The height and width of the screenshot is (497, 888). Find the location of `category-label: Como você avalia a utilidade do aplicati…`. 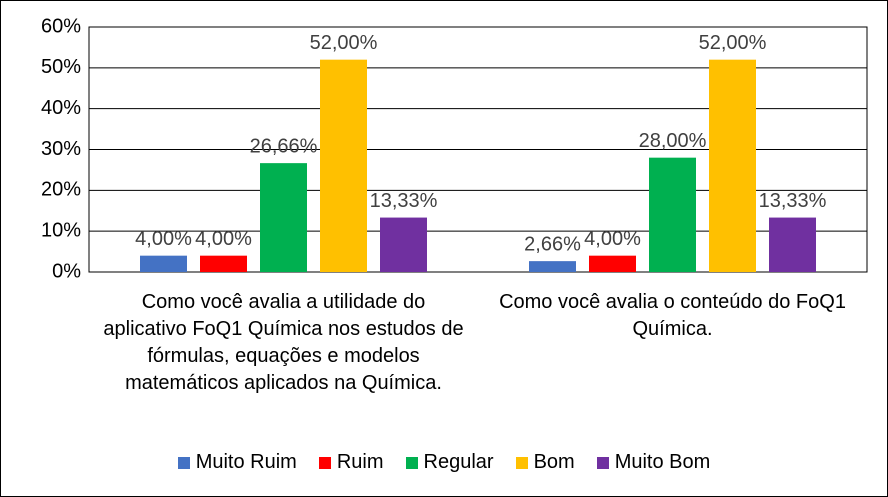

category-label: Como você avalia a utilidade do aplicati… is located at coordinates (283, 342).